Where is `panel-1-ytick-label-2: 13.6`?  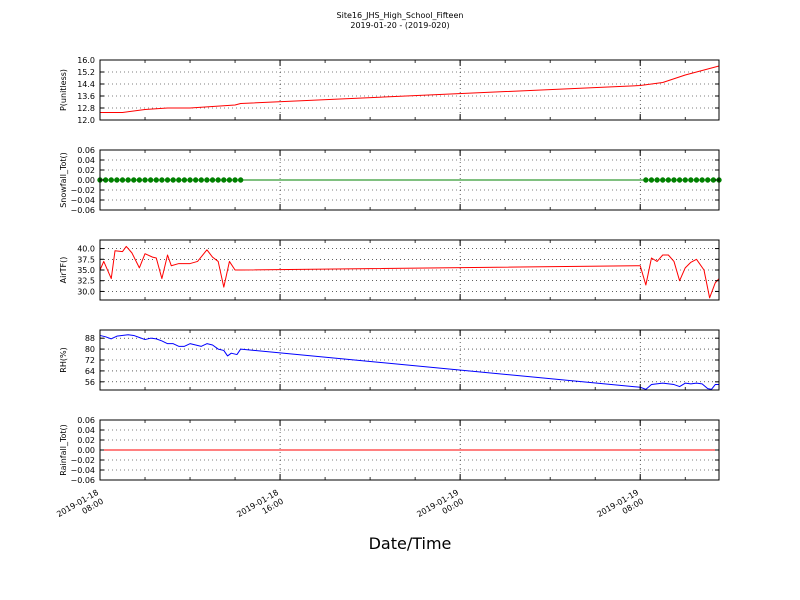
panel-1-ytick-label-2: 13.6 is located at coordinates (86, 96).